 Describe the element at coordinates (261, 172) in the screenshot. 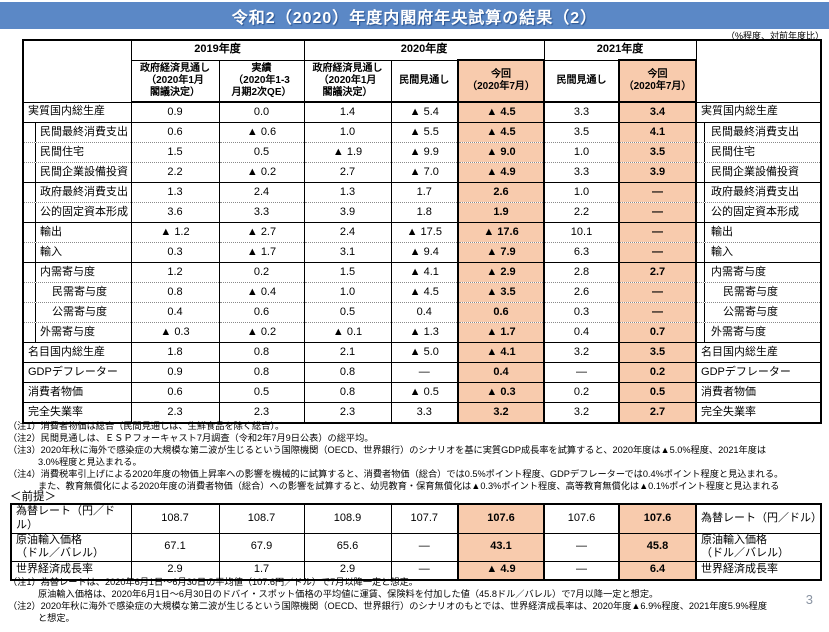

I see `value-cell: ▲ 0.2` at that location.